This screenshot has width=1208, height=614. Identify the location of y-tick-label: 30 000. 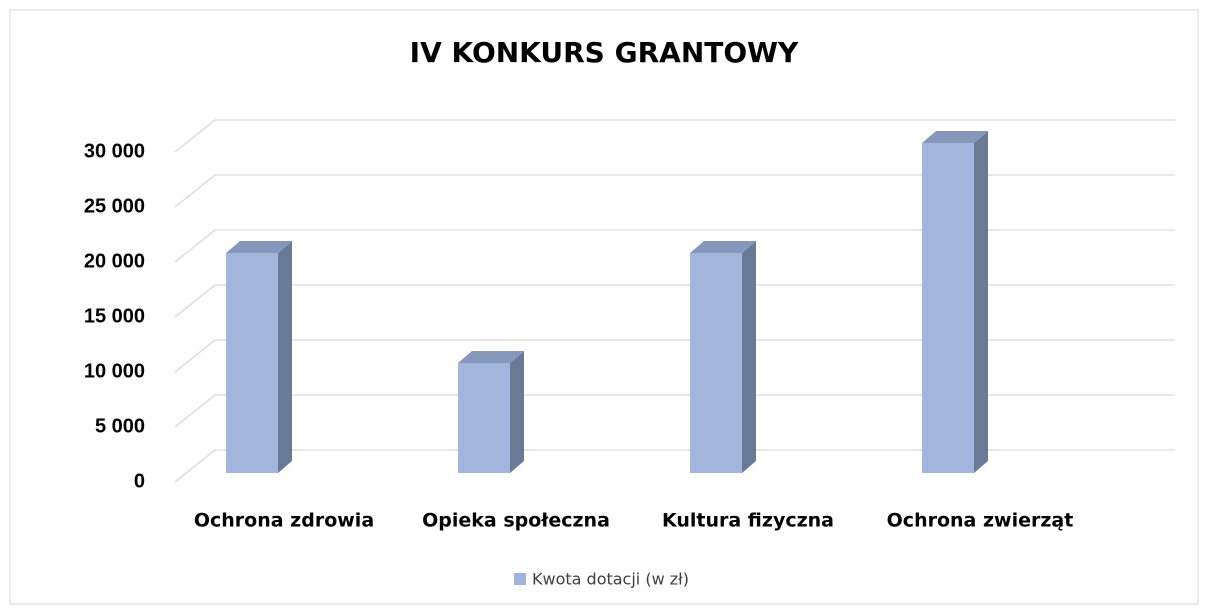
(114, 151).